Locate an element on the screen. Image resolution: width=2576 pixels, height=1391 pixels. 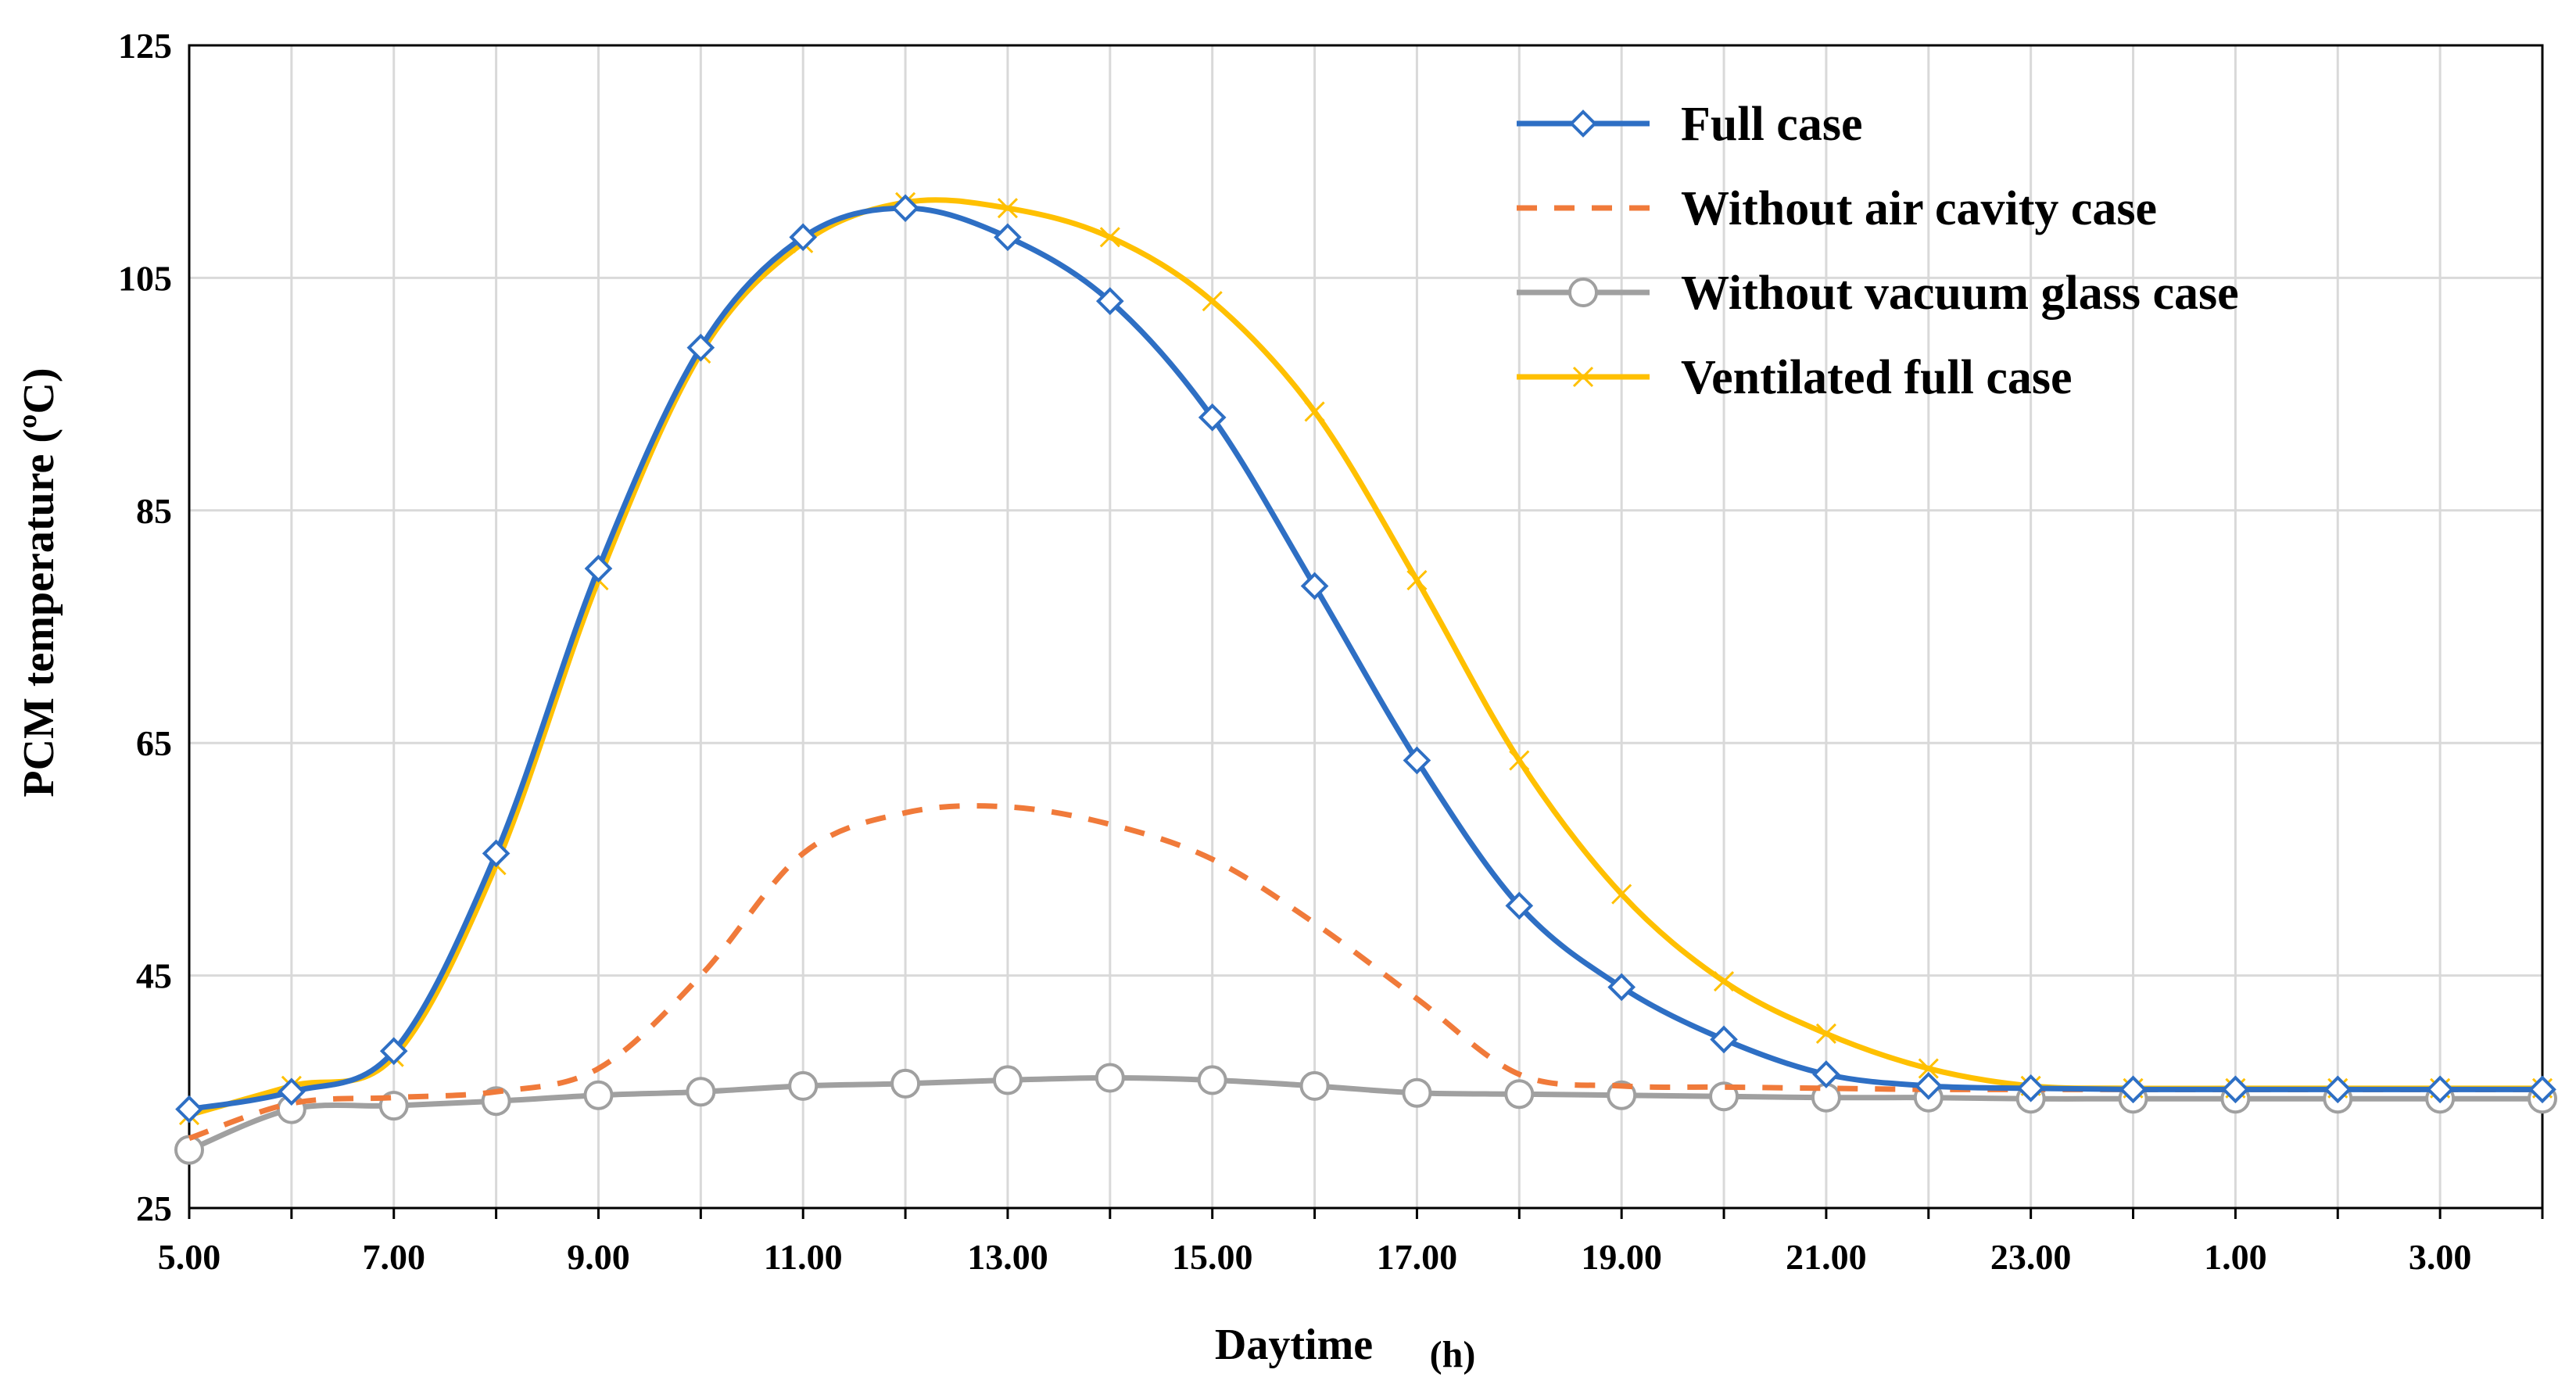
x-tick-label: 19.00 is located at coordinates (1621, 1257).